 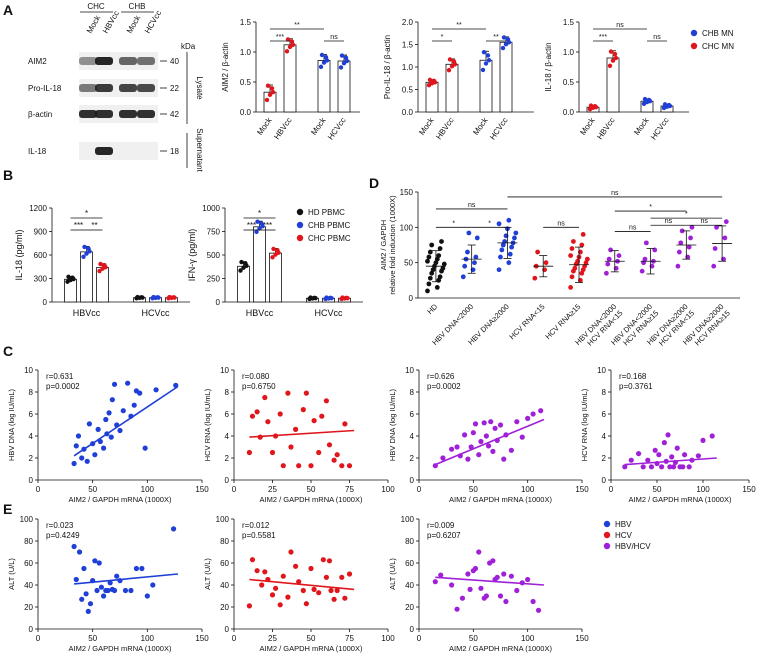 What do you see at coordinates (603, 37) in the screenshot?
I see `significance-label: ***` at bounding box center [603, 37].